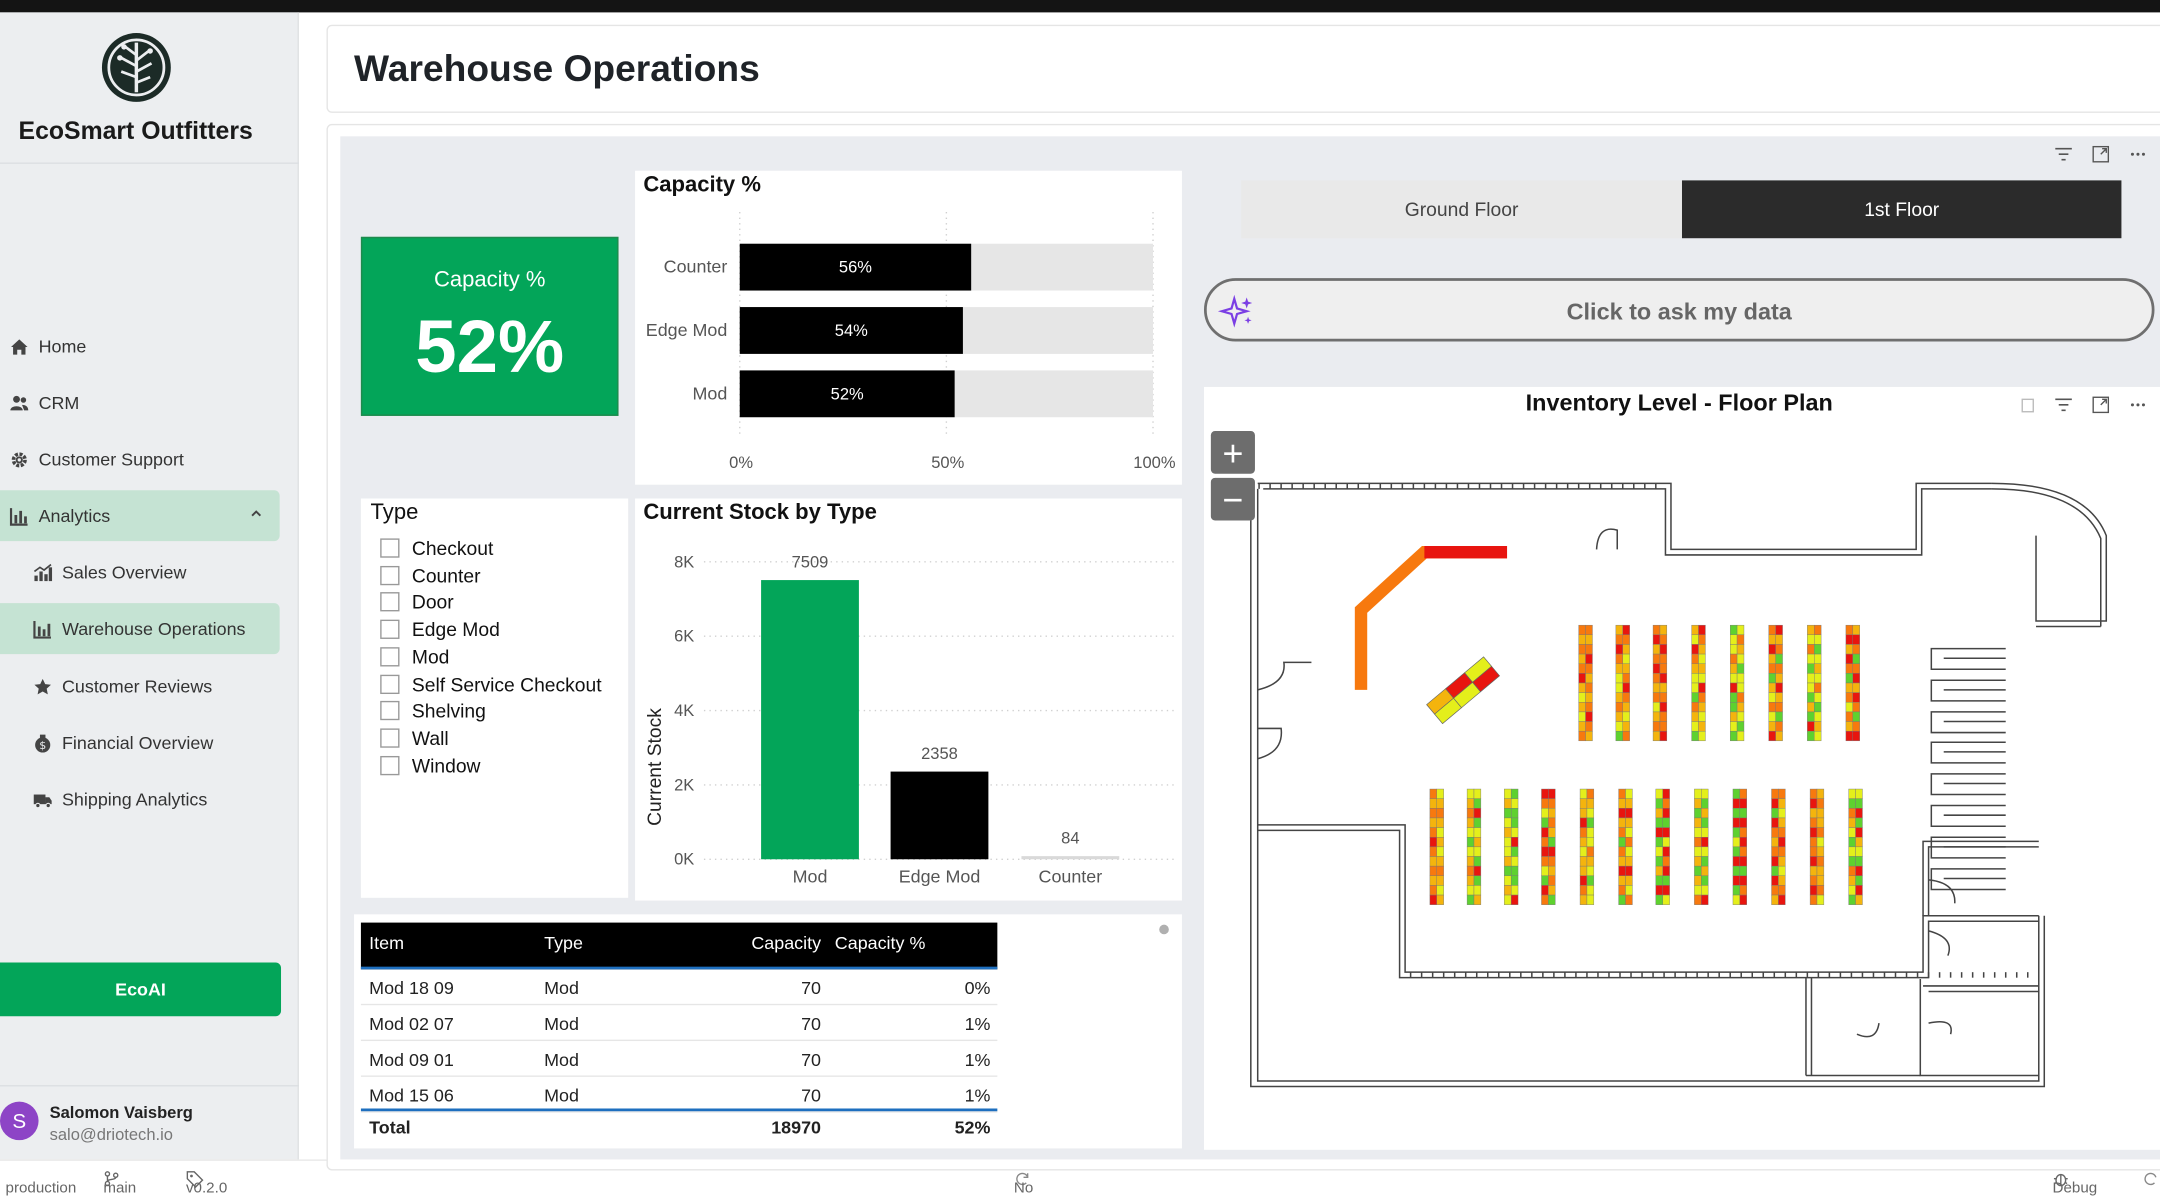 The image size is (2160, 1198). Describe the element at coordinates (2137, 154) in the screenshot. I see `more-options-icon` at that location.